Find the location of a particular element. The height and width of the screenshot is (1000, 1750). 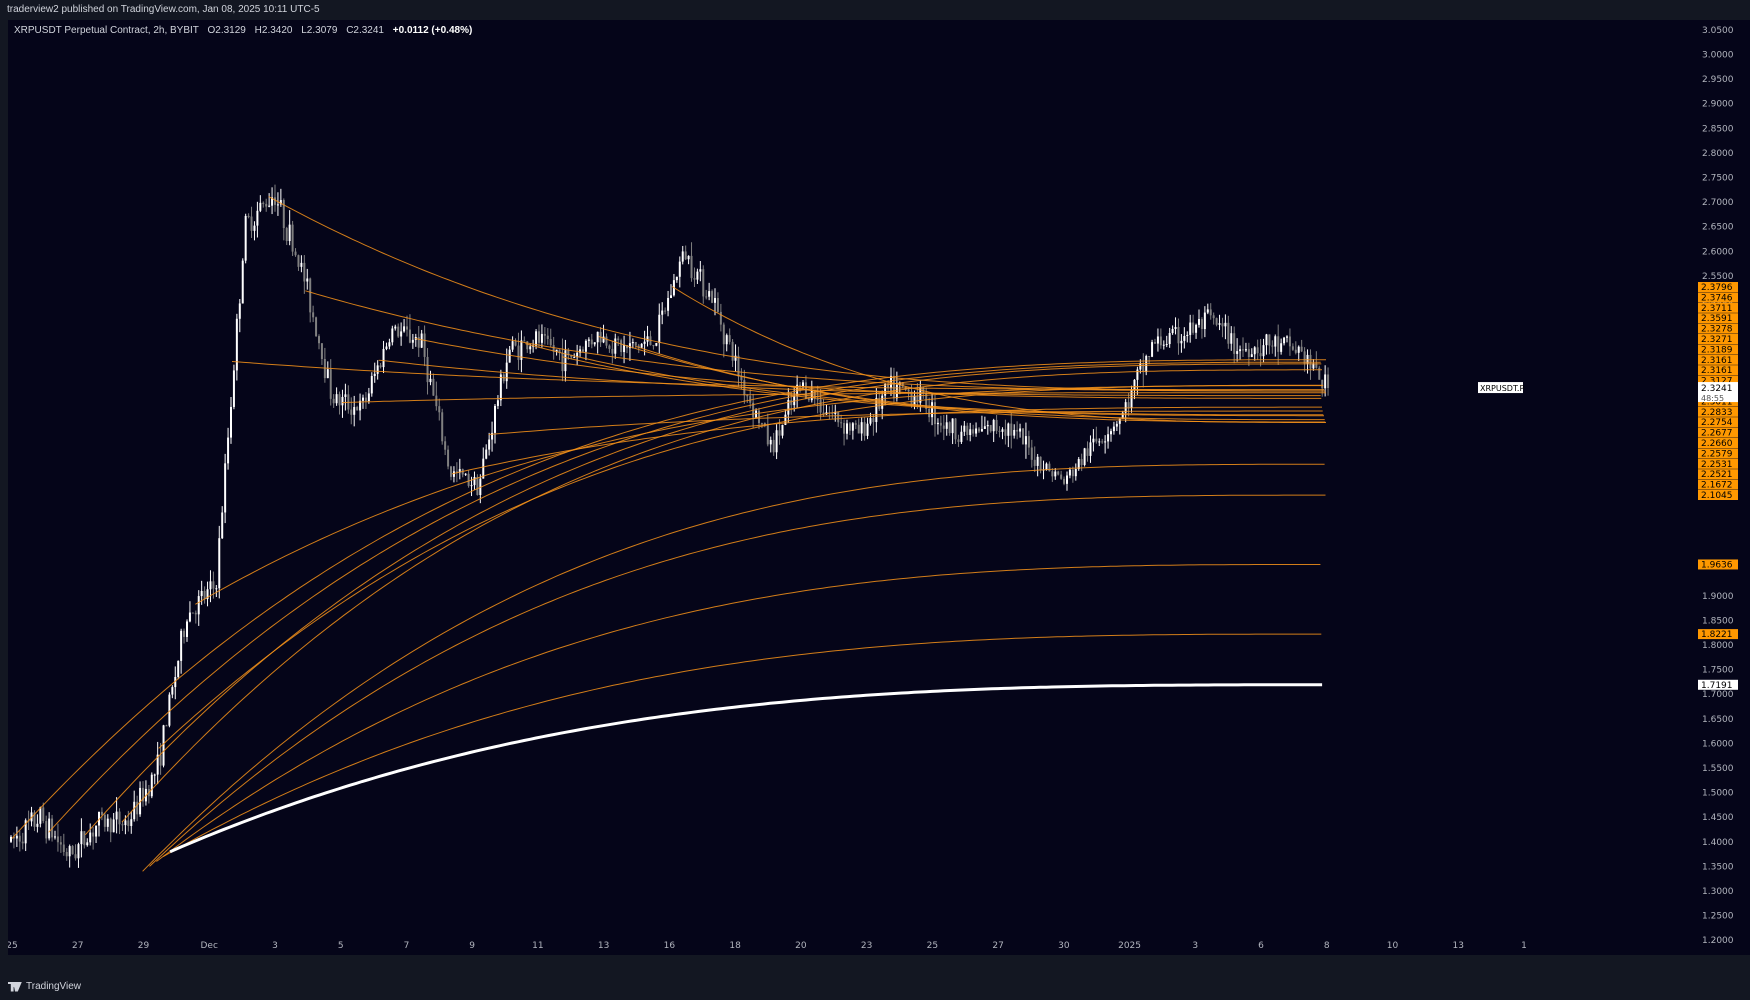

symbol-price-tag: XRPUSDT.P is located at coordinates (1501, 388).